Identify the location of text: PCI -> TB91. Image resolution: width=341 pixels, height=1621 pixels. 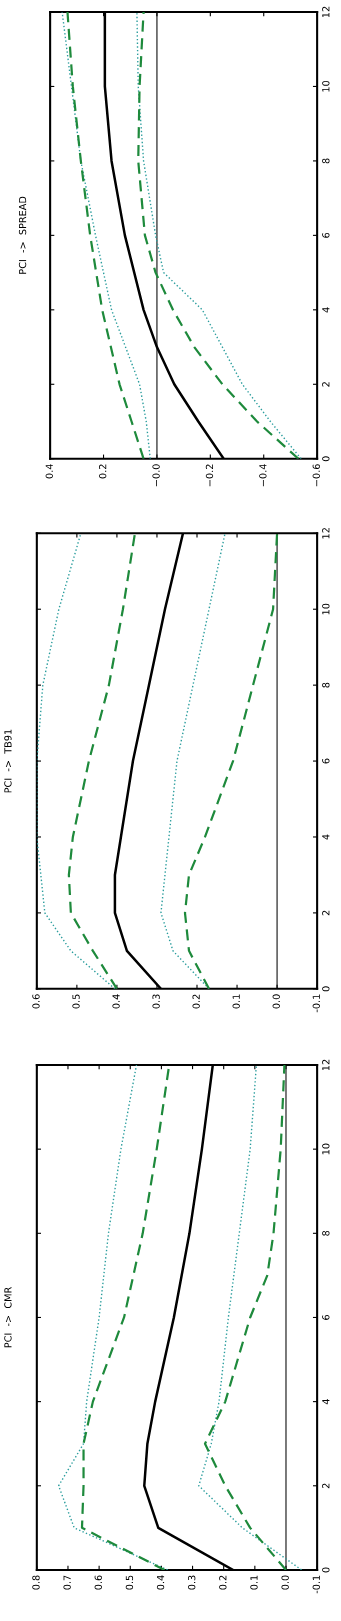
(8, 761).